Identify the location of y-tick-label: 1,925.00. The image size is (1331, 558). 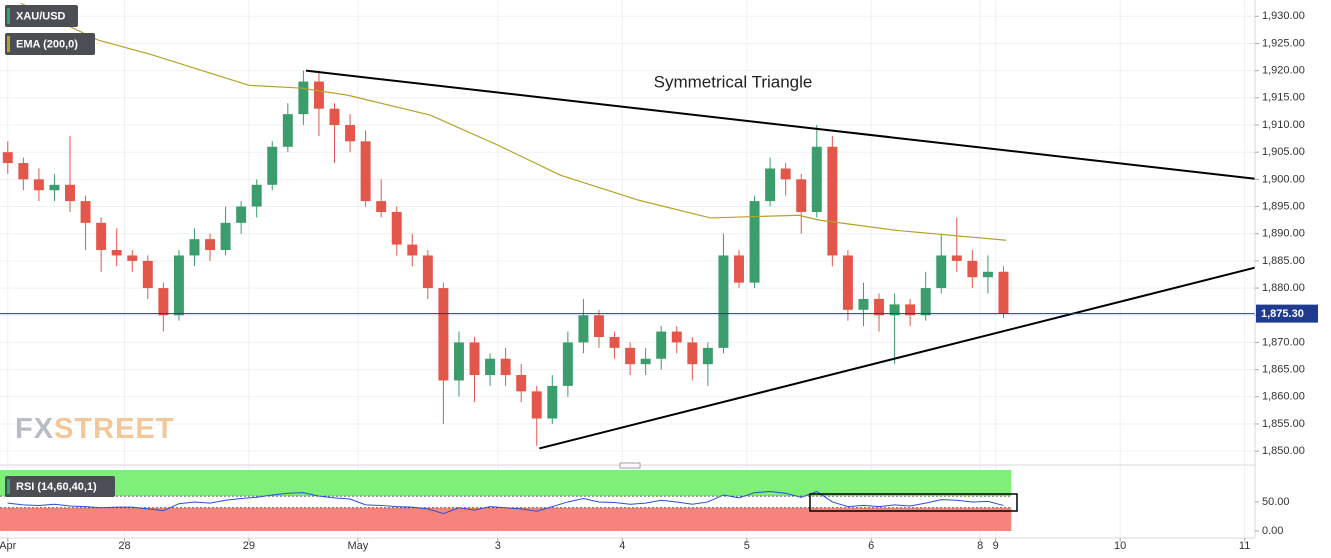
(1283, 43).